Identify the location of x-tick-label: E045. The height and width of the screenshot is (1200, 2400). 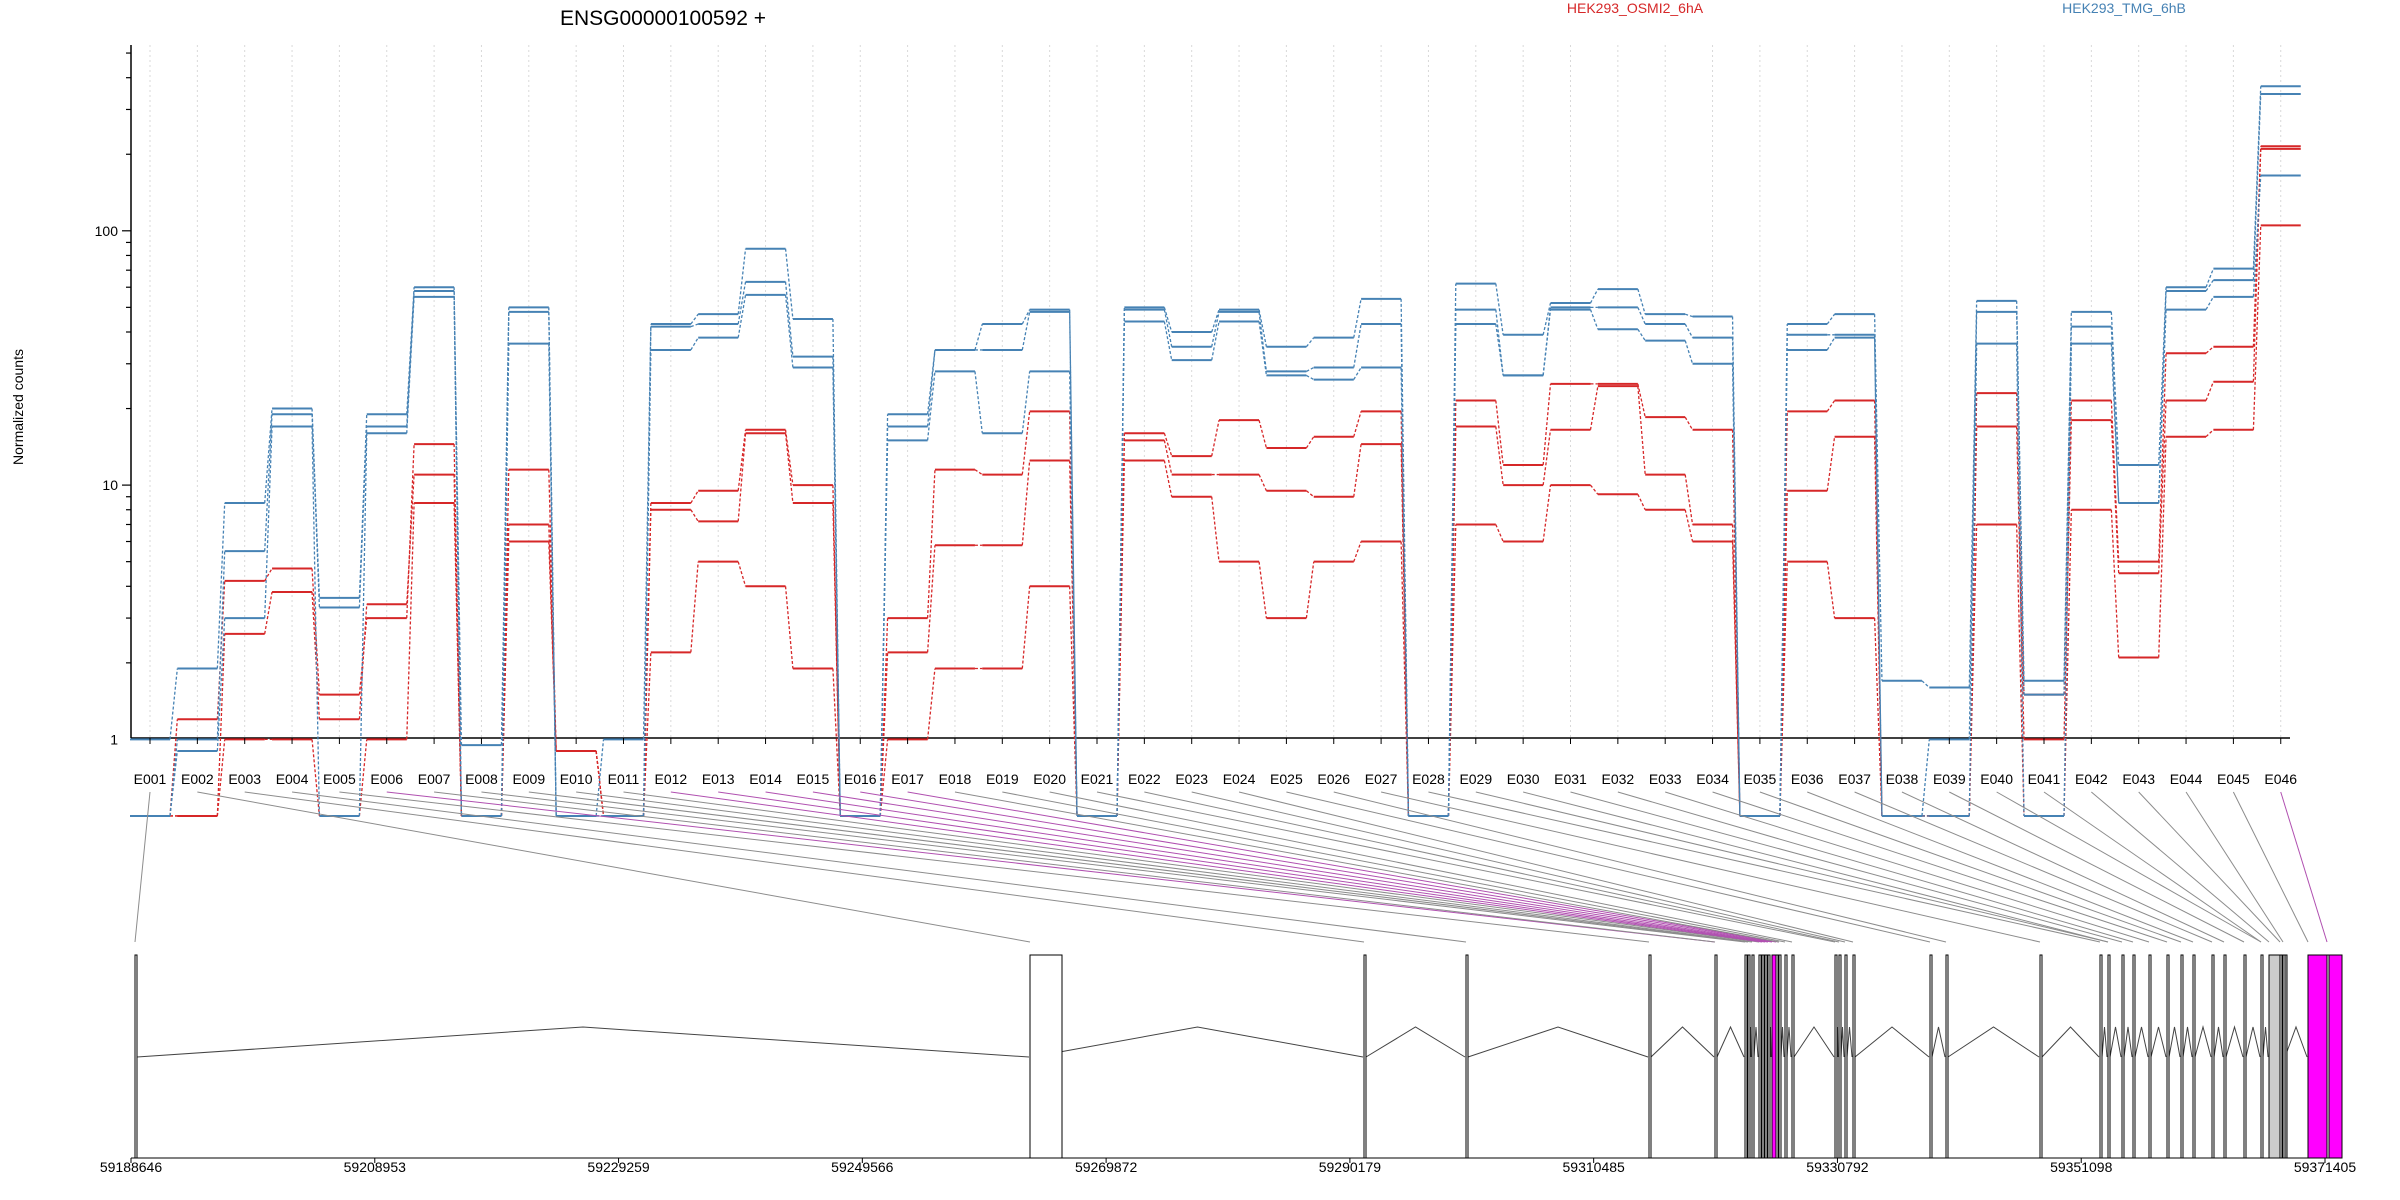
(2233, 779).